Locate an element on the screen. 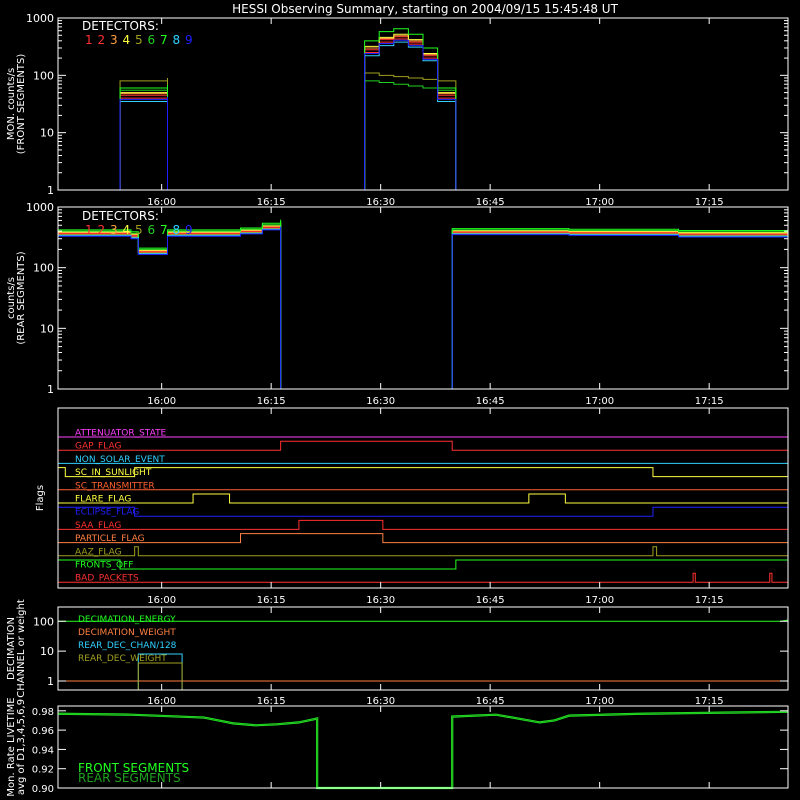 Image resolution: width=800 pixels, height=800 pixels. flag-label: FLARE_FLAG is located at coordinates (103, 500).